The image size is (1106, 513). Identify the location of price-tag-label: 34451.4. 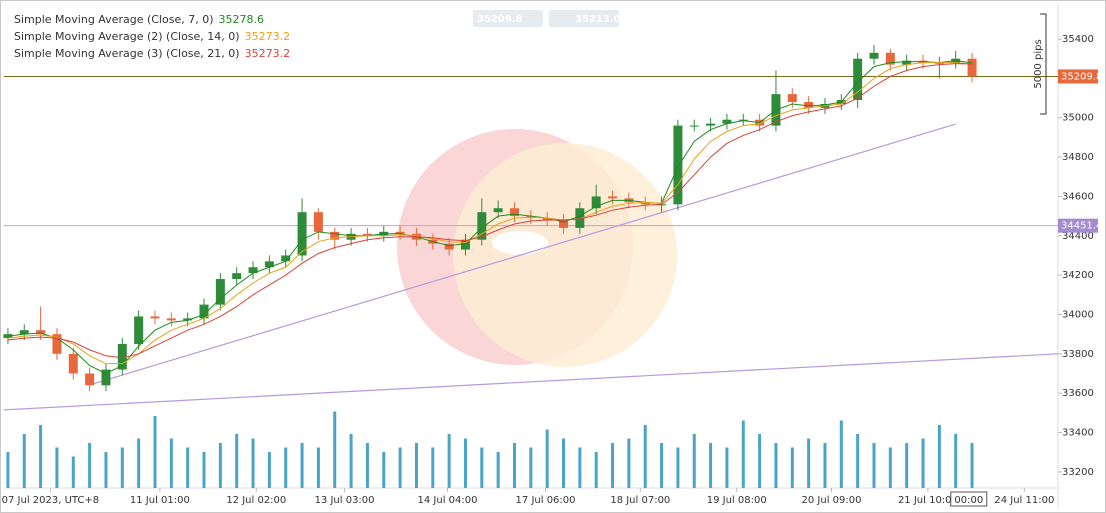
(1081, 226).